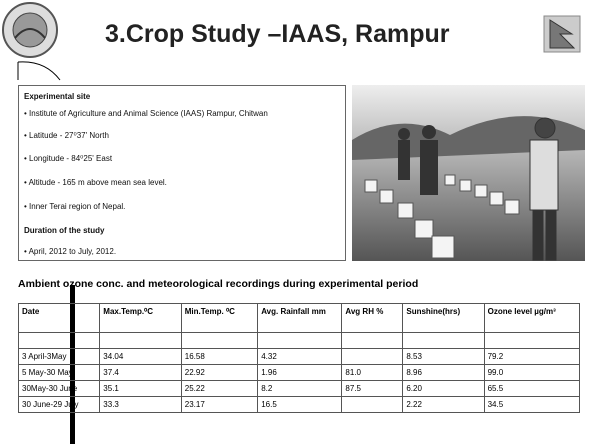 The height and width of the screenshot is (444, 591). I want to click on header-cell: Min.Temp. ⁰C, so click(219, 318).